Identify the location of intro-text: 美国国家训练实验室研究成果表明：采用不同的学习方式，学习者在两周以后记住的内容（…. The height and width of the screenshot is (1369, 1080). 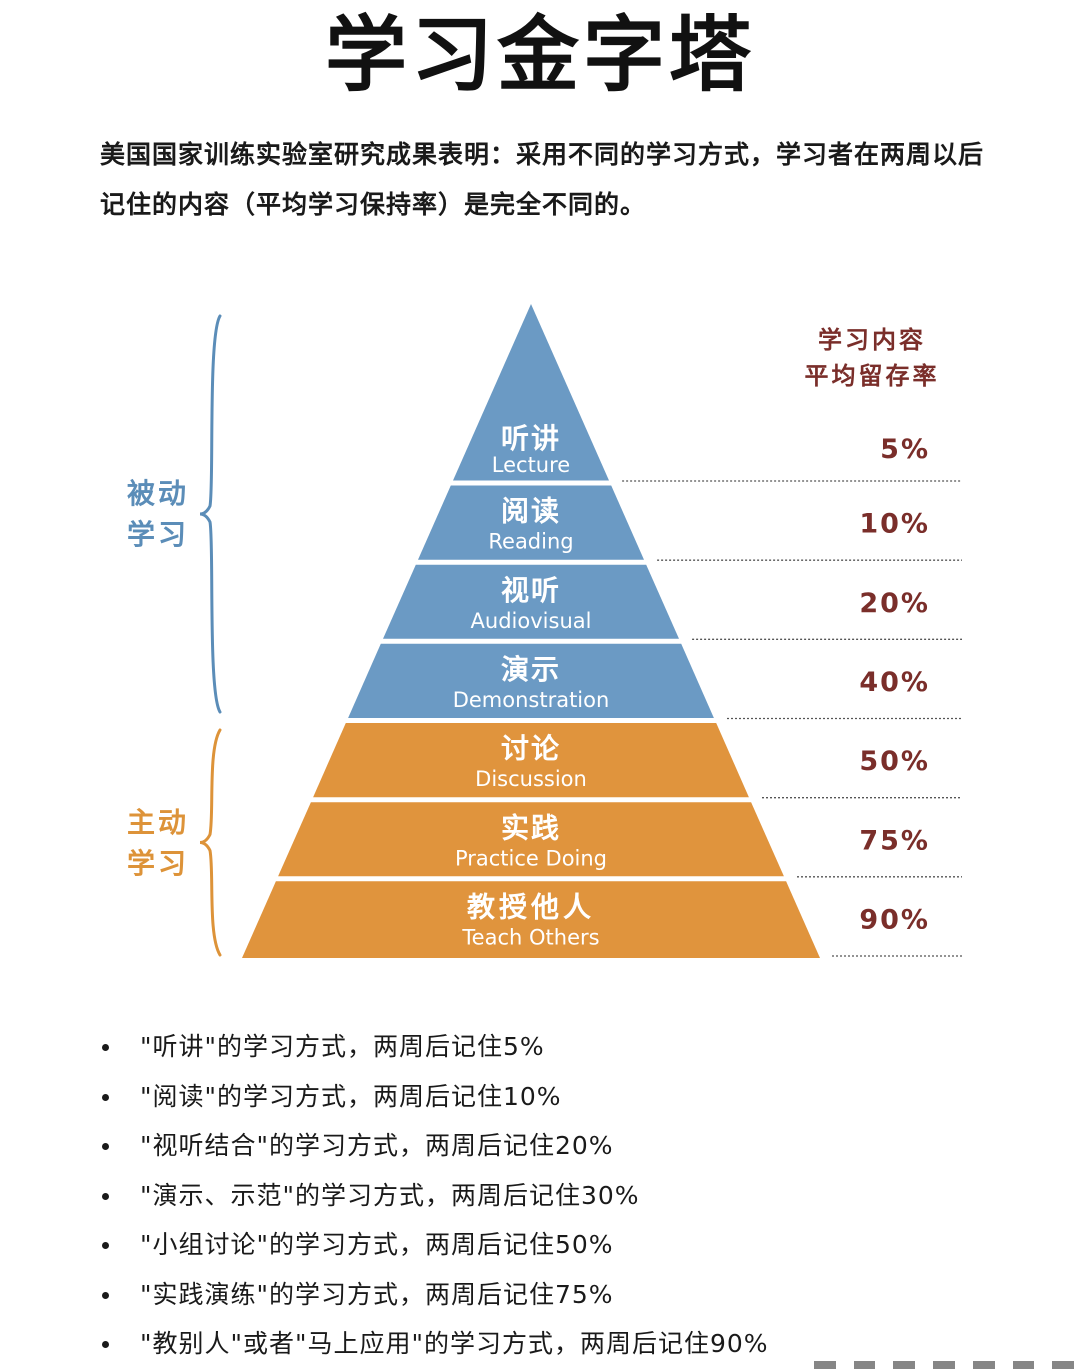
(542, 179).